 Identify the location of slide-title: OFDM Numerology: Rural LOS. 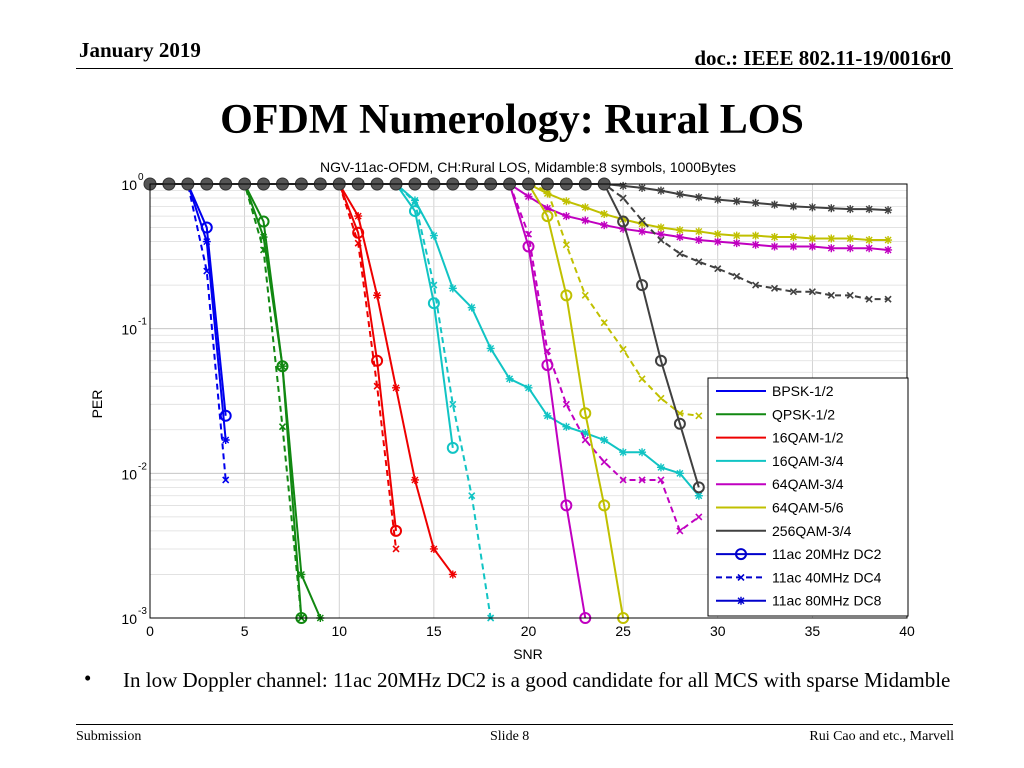
(512, 120).